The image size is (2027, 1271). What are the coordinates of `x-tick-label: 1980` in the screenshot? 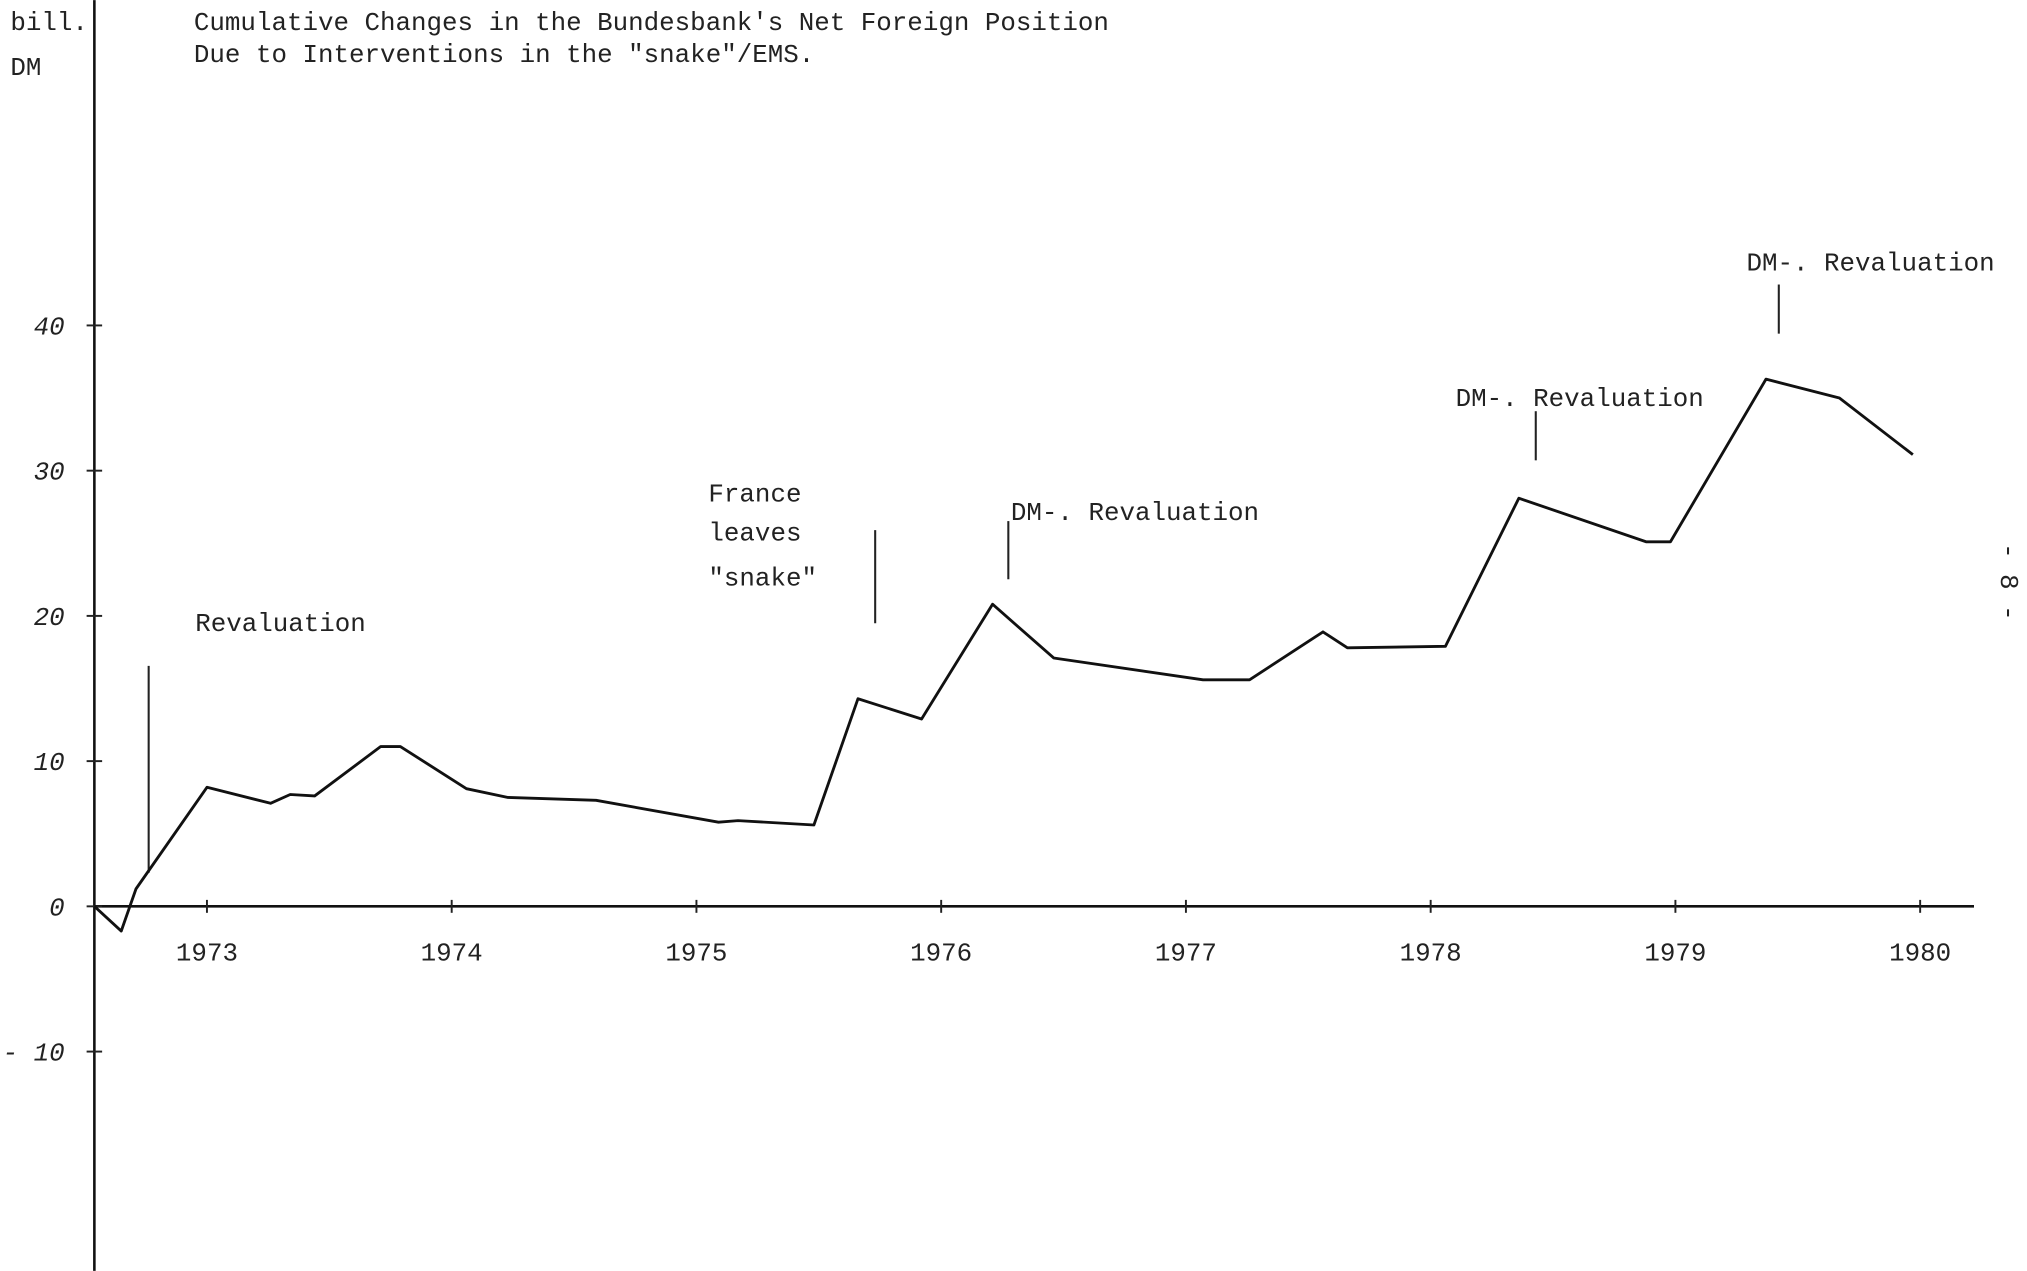 It's located at (1920, 954).